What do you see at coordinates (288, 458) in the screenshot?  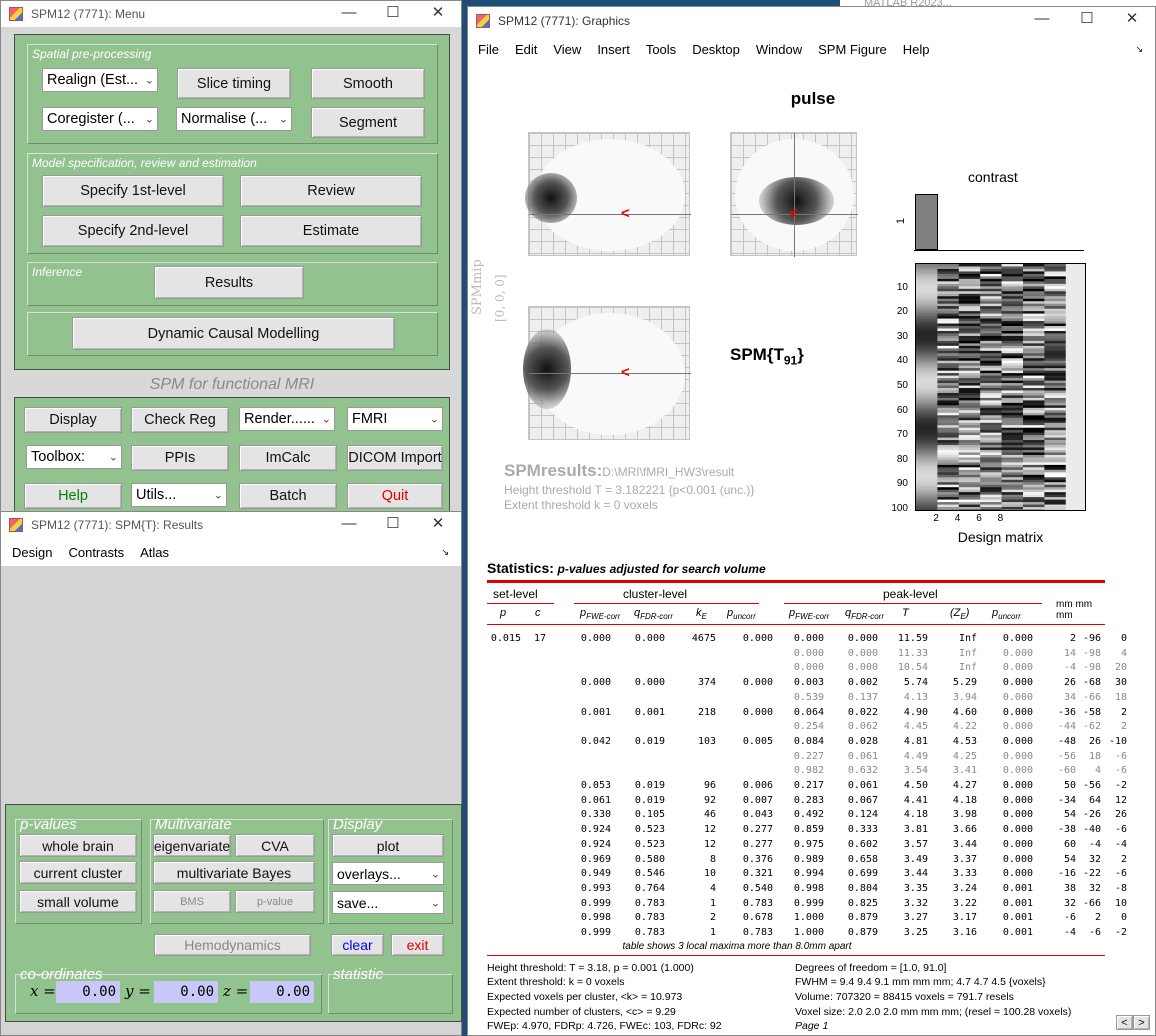 I see `imcalc-button: ImCalc` at bounding box center [288, 458].